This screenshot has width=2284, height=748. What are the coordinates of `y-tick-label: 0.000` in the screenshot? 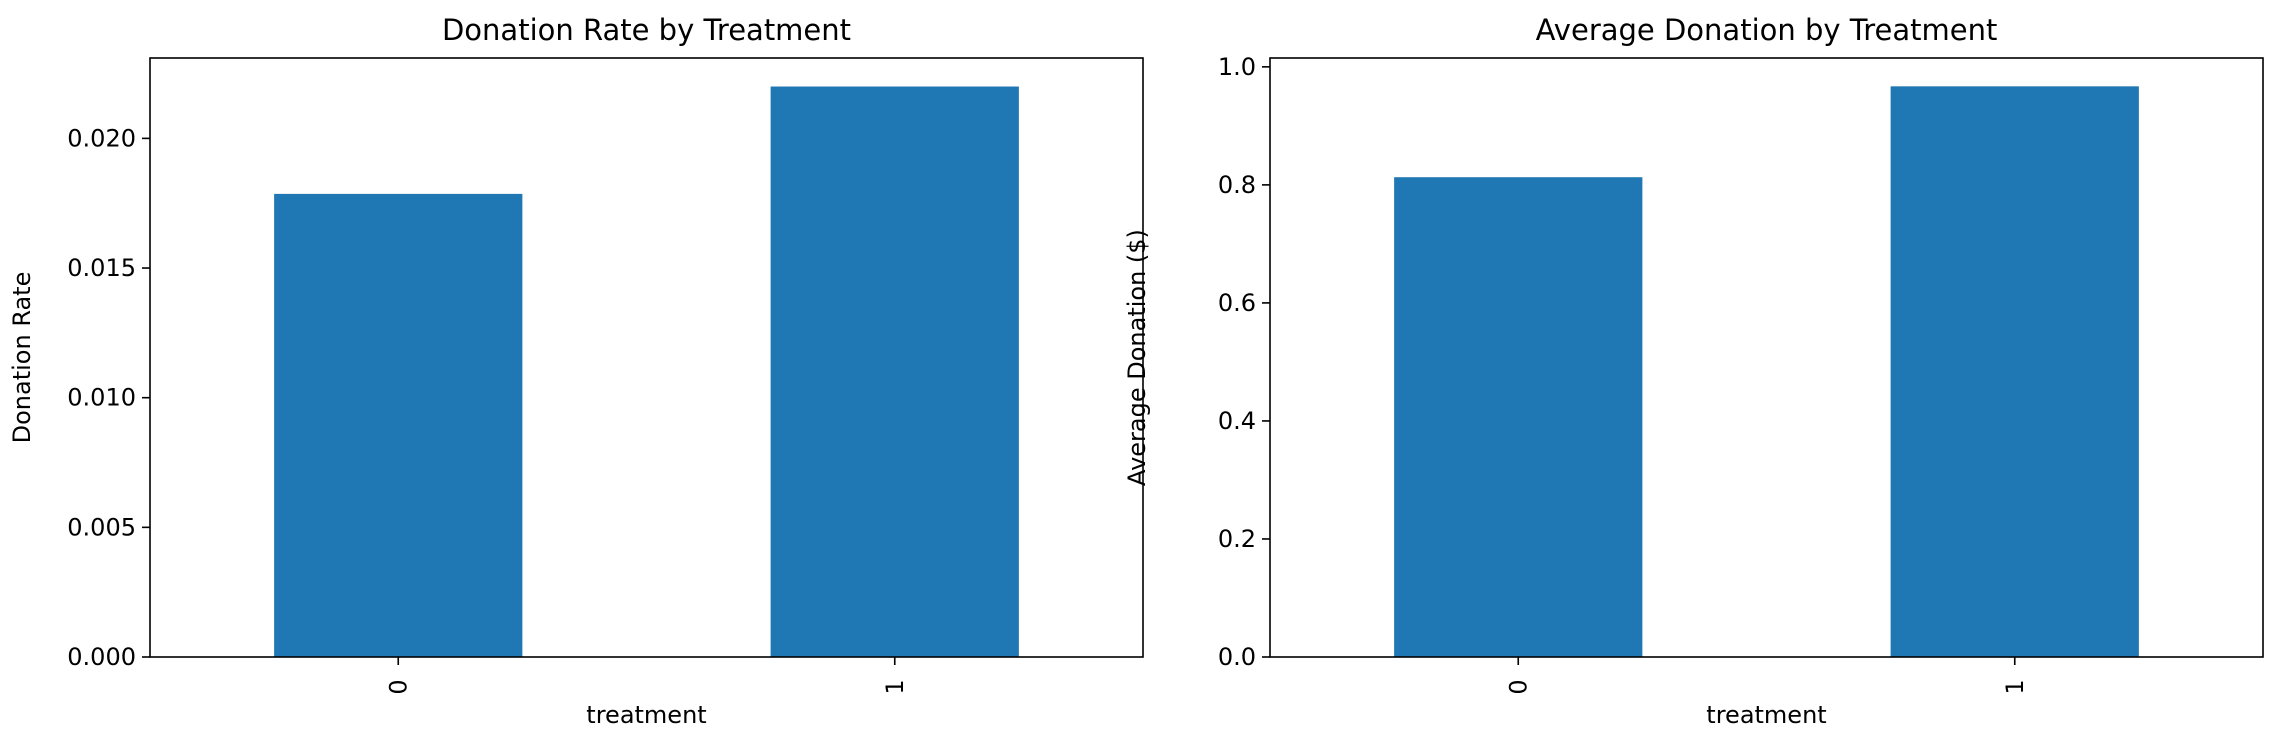 It's located at (101, 657).